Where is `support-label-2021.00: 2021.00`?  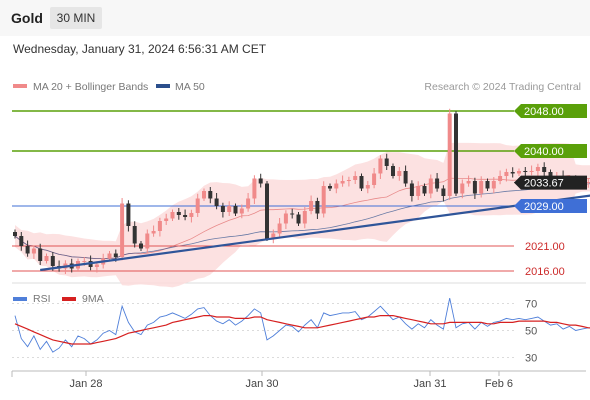 support-label-2021.00: 2021.00 is located at coordinates (545, 247).